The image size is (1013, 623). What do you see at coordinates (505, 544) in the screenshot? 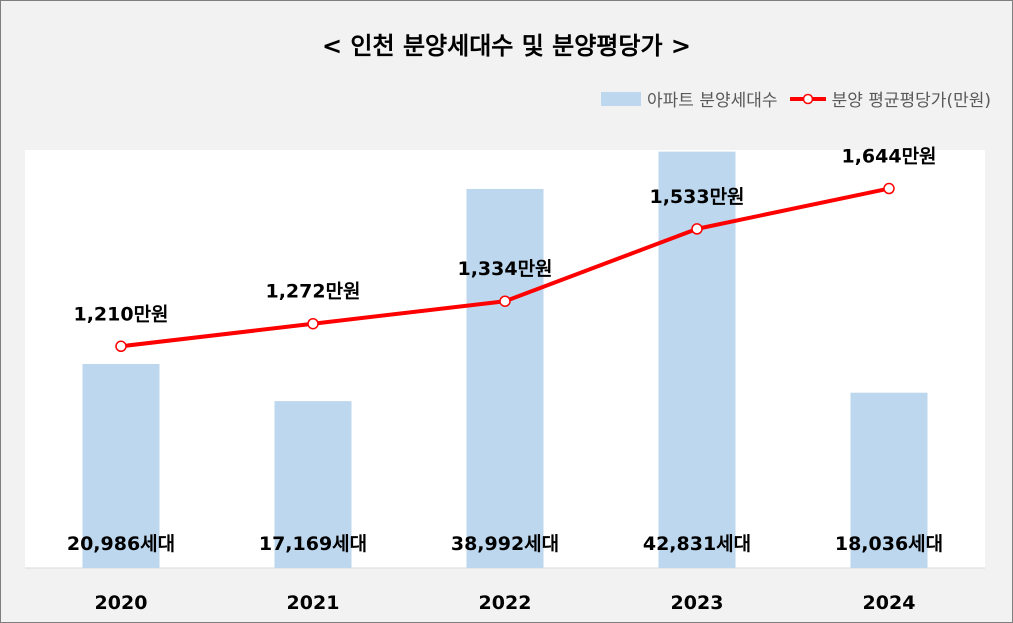
I see `bar-data-label: 38,992세대` at bounding box center [505, 544].